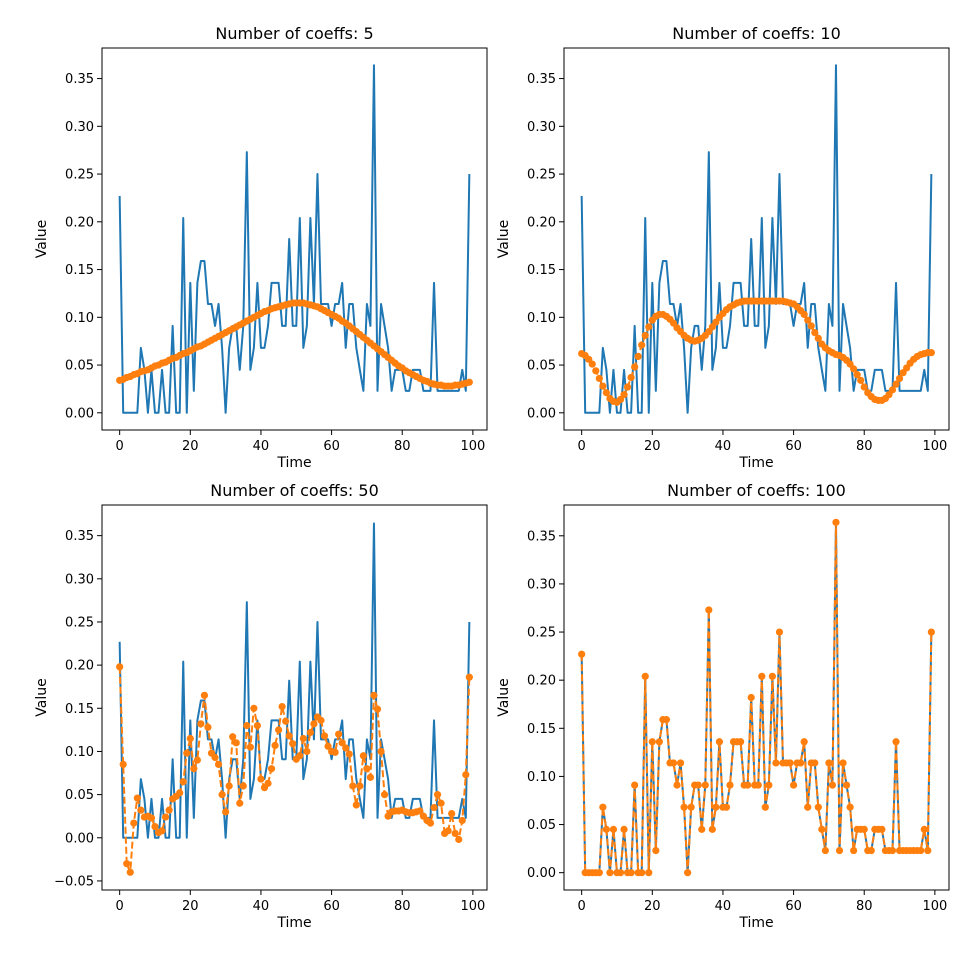 This screenshot has width=975, height=959. I want to click on original-series-line, so click(756, 239).